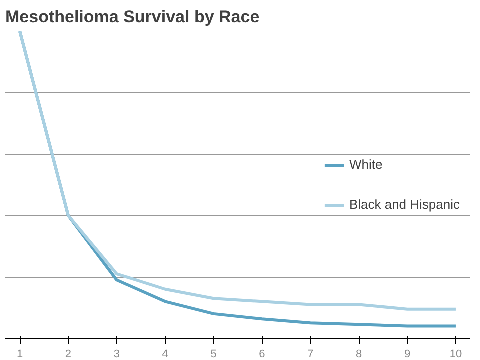  Describe the element at coordinates (165, 354) in the screenshot. I see `x-tick-label: 4` at that location.